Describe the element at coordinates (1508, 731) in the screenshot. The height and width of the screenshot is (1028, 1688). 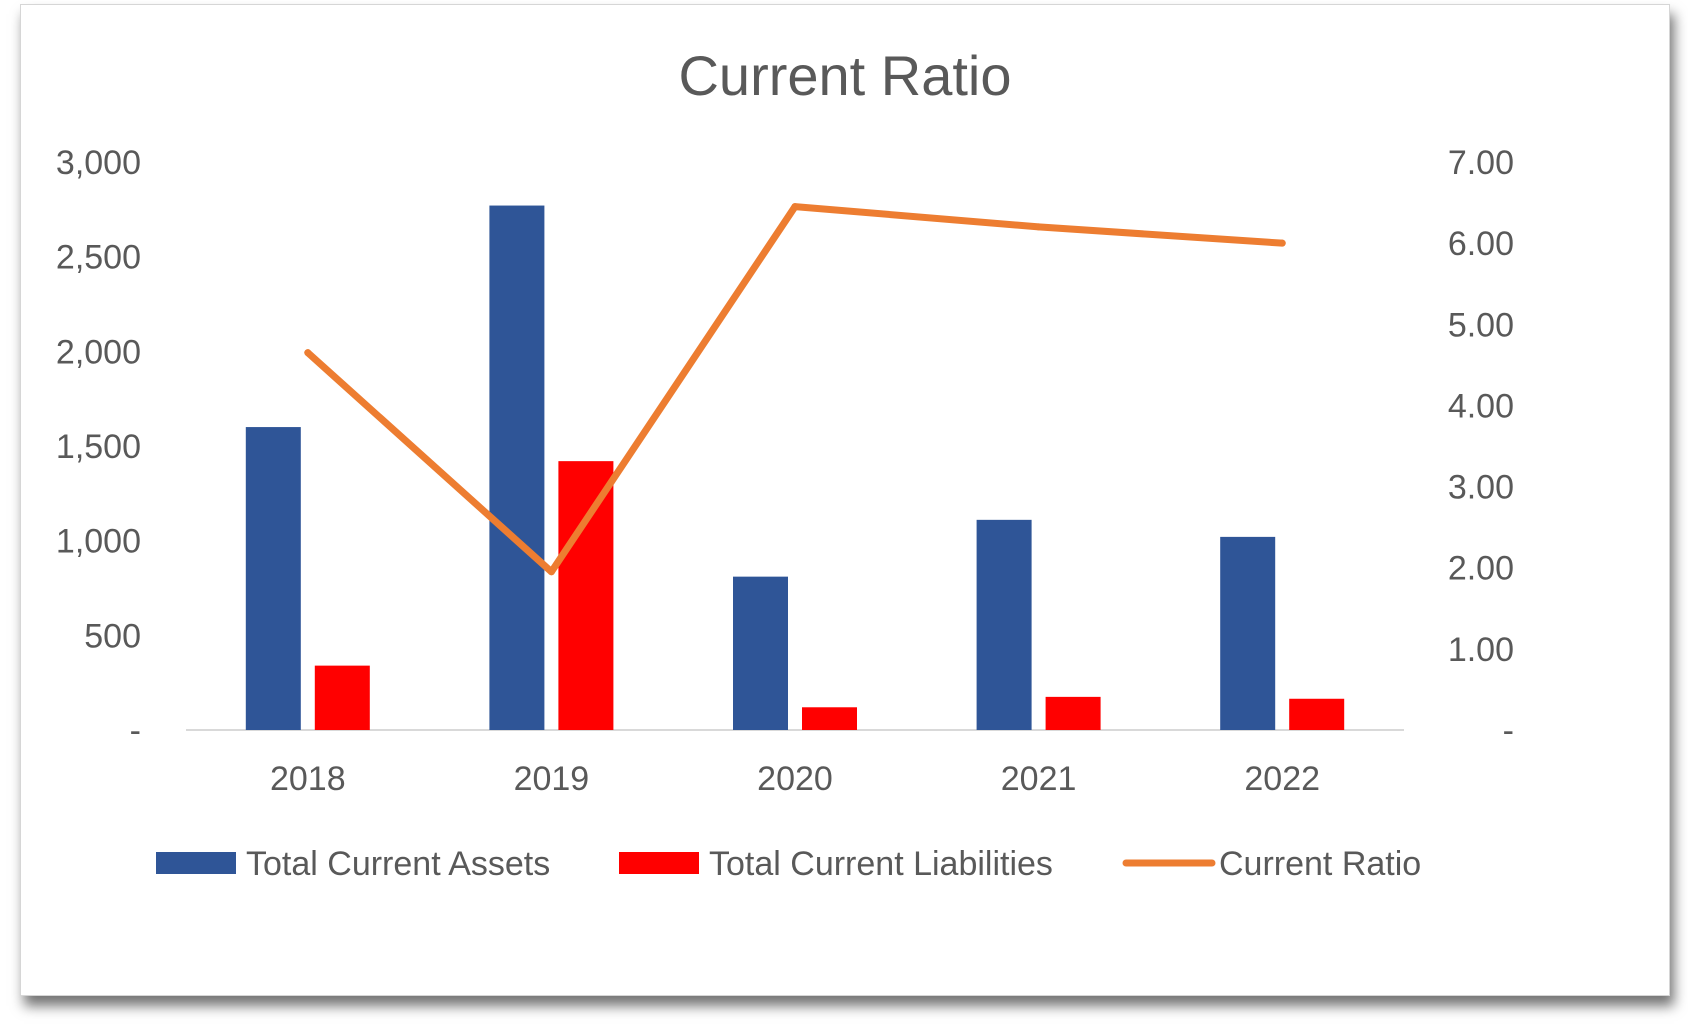
I see `right-tick-label: -` at that location.